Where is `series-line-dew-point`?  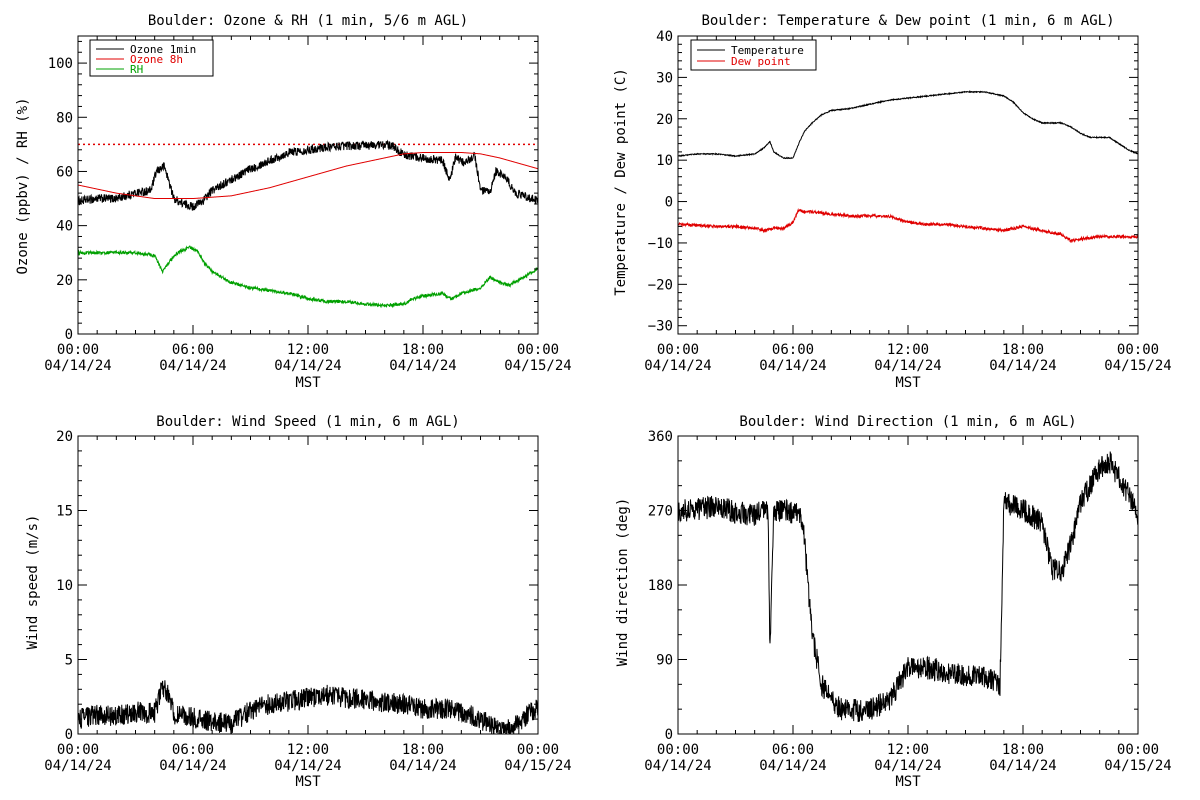
series-line-dew-point is located at coordinates (908, 225).